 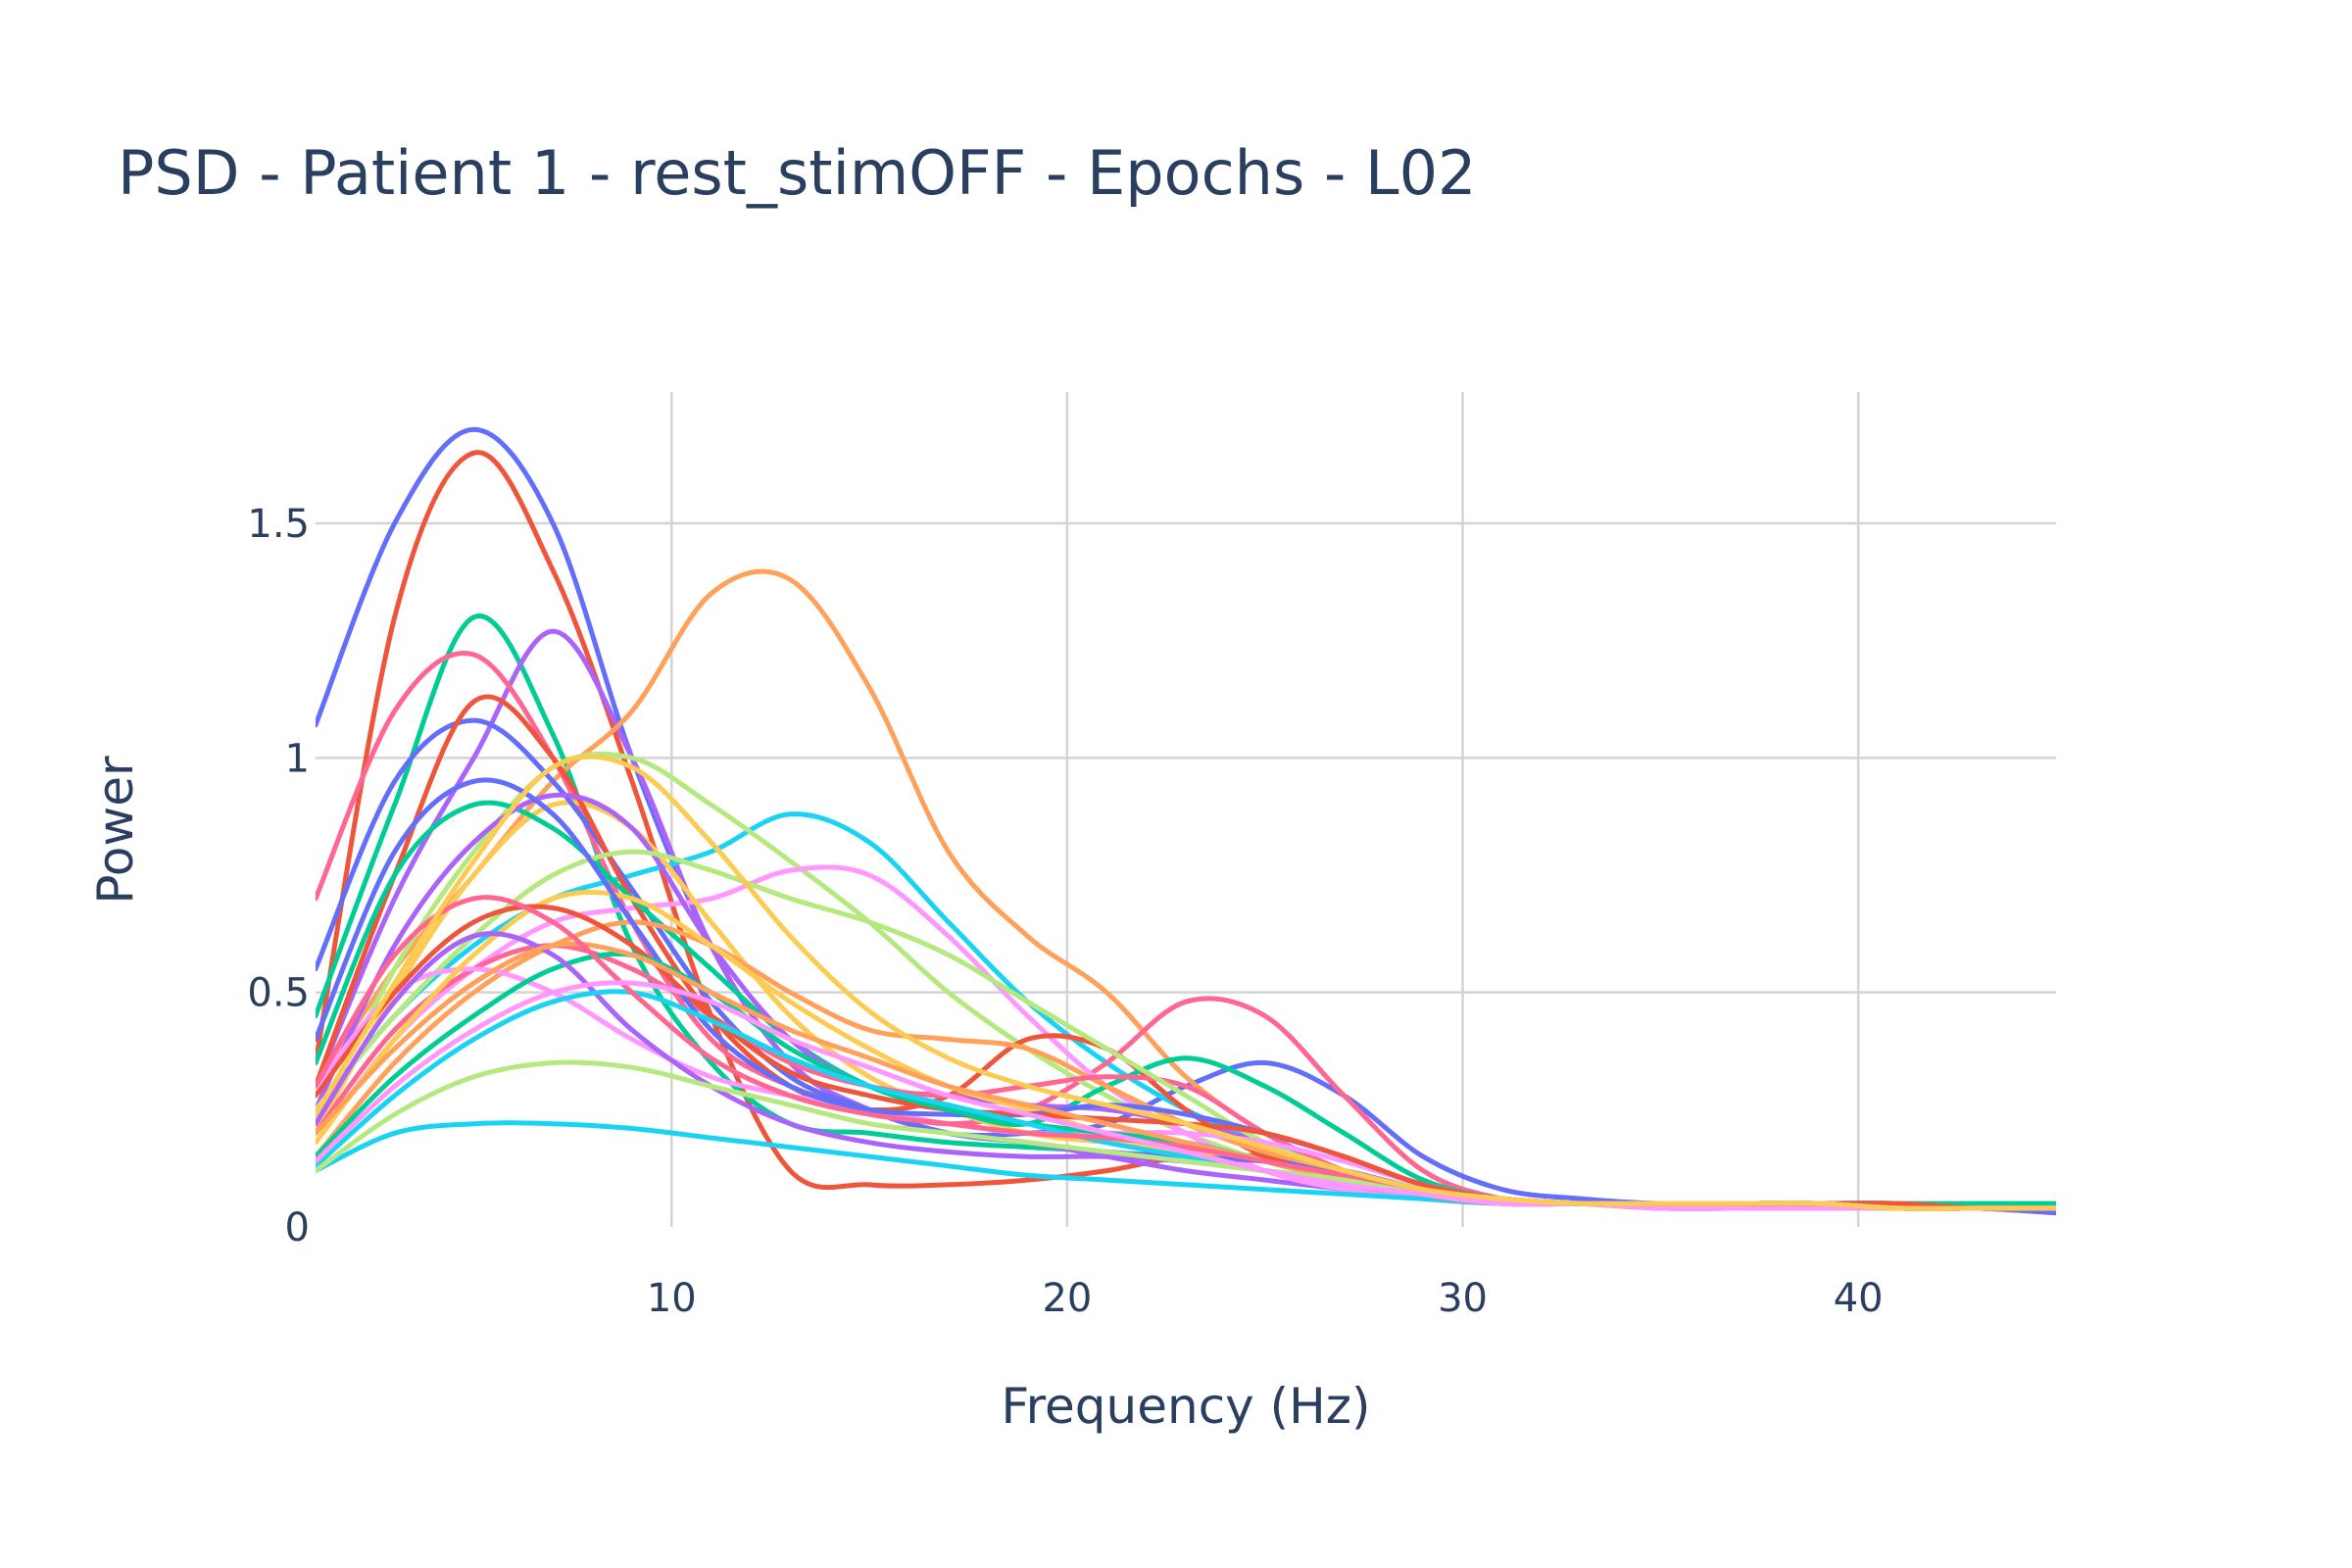 I want to click on x-tick-label: 40, so click(x=1859, y=1298).